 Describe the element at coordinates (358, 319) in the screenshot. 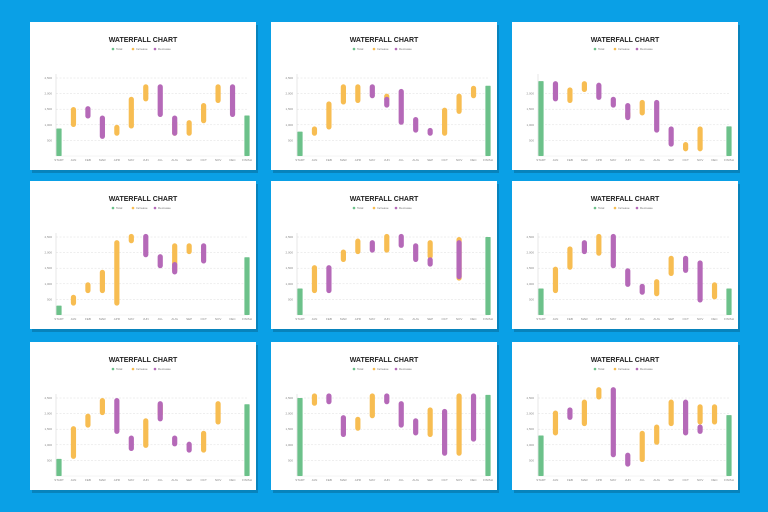

I see `x-tick-label: APR` at that location.